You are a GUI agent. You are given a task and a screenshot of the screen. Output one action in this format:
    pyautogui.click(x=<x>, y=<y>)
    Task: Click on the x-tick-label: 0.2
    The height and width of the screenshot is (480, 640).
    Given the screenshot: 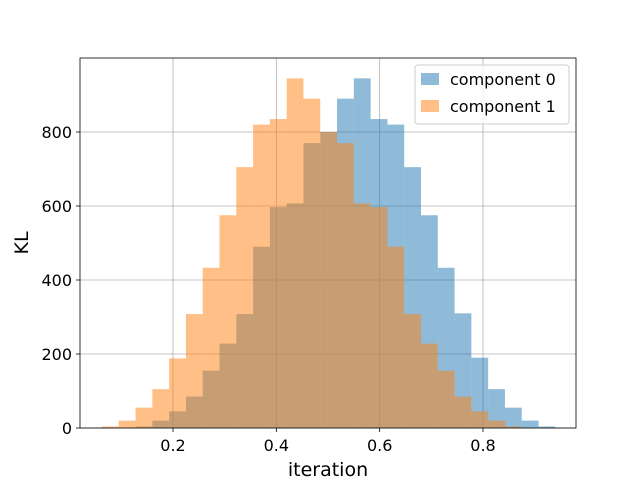 What is the action you would take?
    pyautogui.click(x=172, y=445)
    